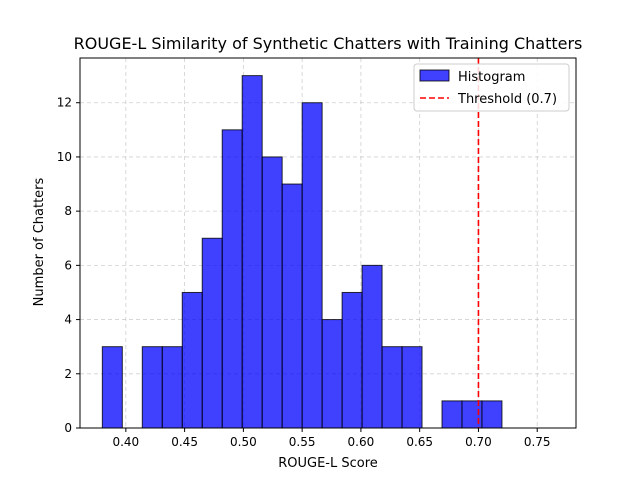 The image size is (640, 480). What do you see at coordinates (302, 442) in the screenshot?
I see `x-tick-label: 0.55` at bounding box center [302, 442].